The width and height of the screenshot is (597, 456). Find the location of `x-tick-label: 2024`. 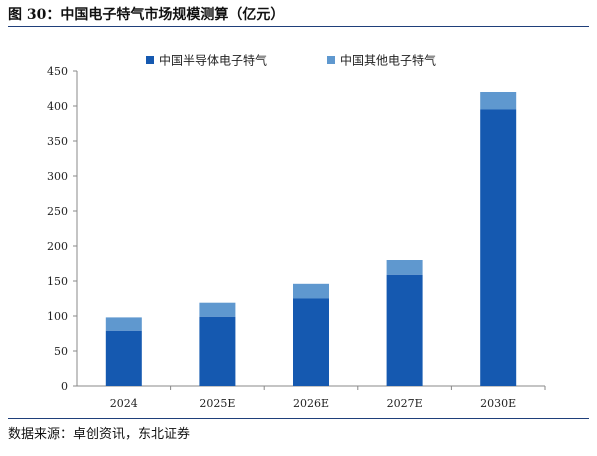

x-tick-label: 2024 is located at coordinates (124, 403).